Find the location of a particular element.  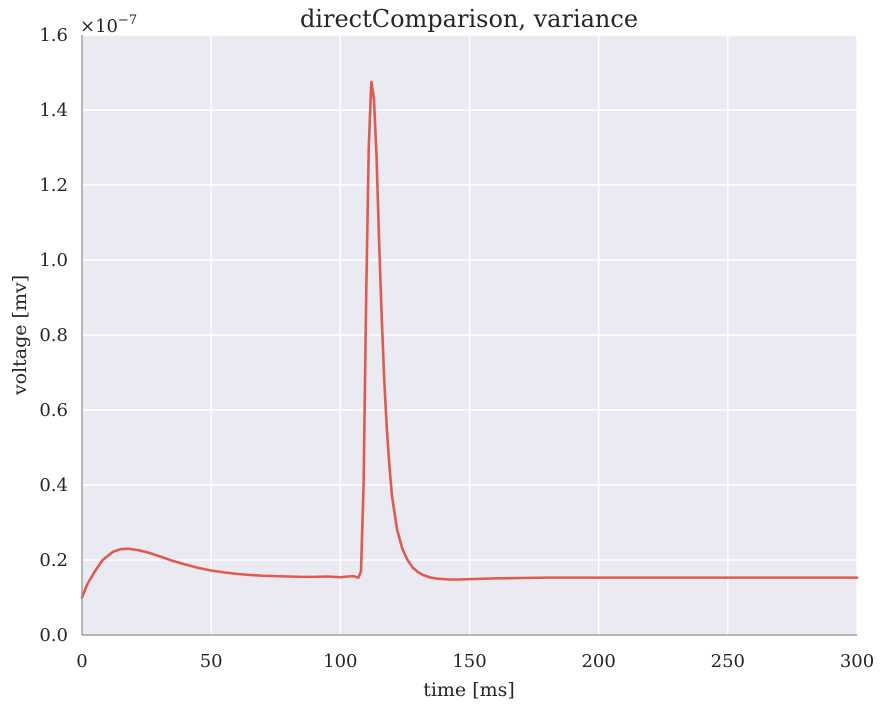

x-axis-label: time [ms] is located at coordinates (469, 690).